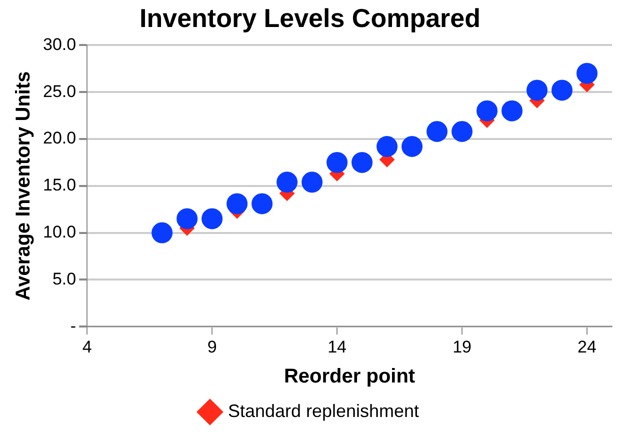  What do you see at coordinates (337, 346) in the screenshot?
I see `x-tick-label: 14` at bounding box center [337, 346].